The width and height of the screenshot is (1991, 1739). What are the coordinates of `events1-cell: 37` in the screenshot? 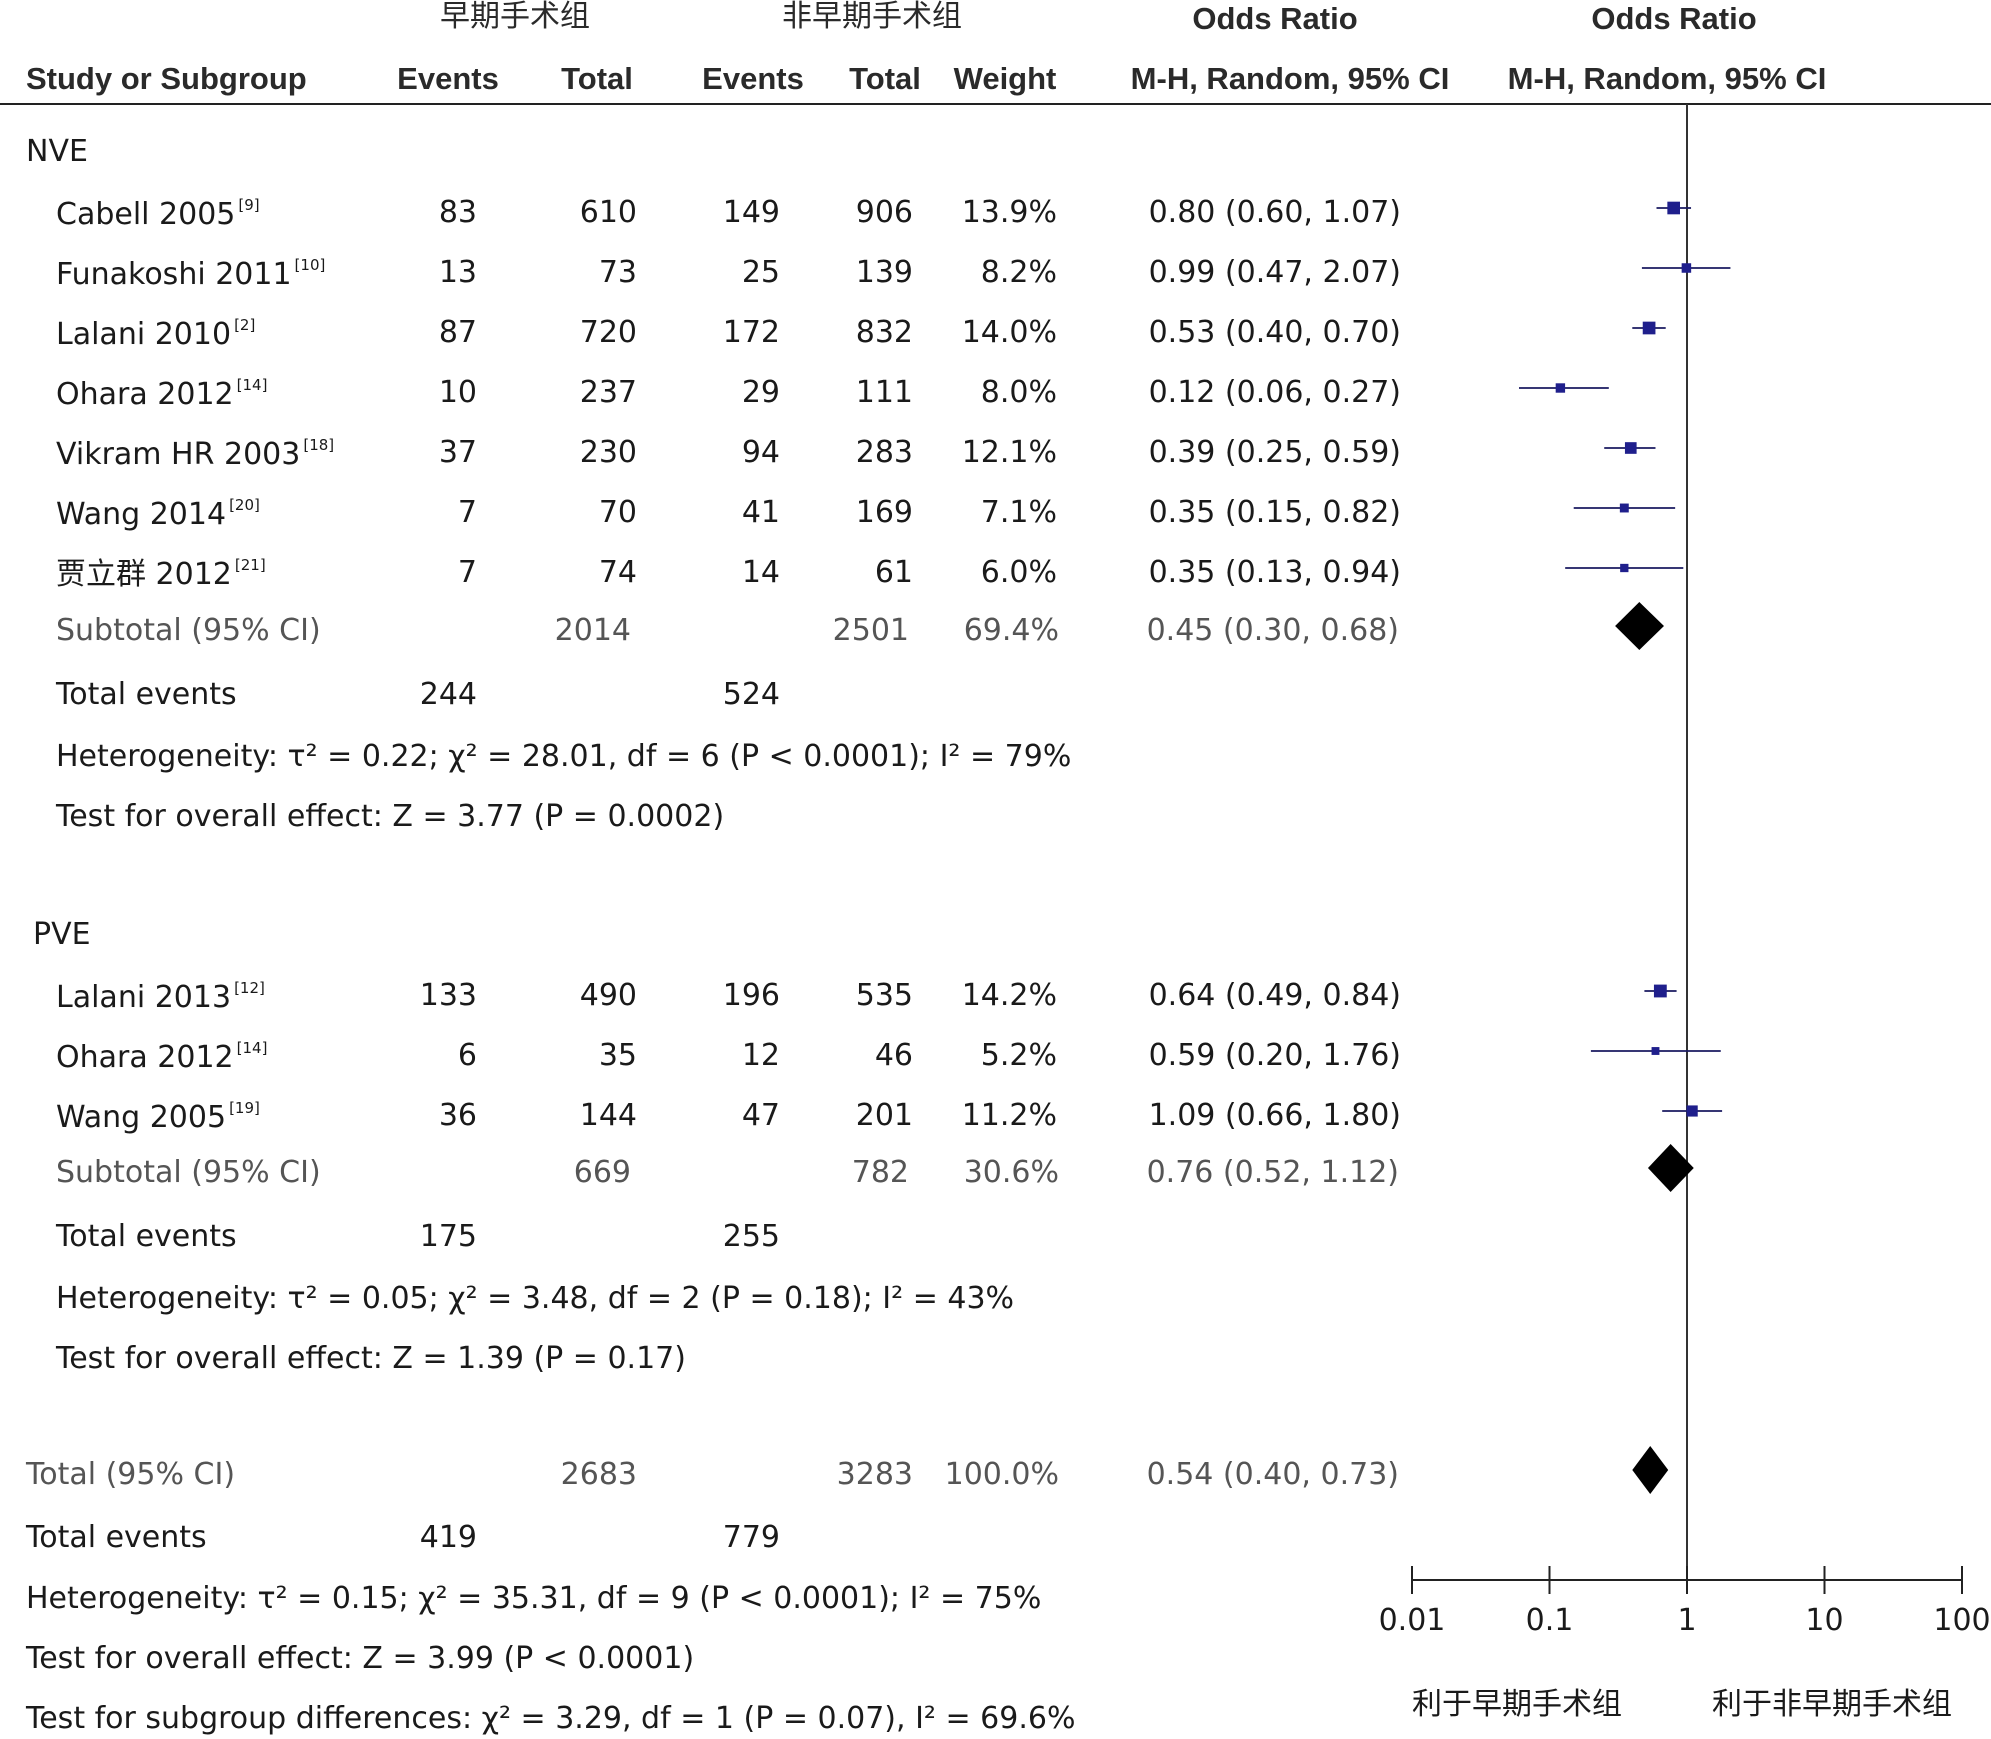 It's located at (457, 452).